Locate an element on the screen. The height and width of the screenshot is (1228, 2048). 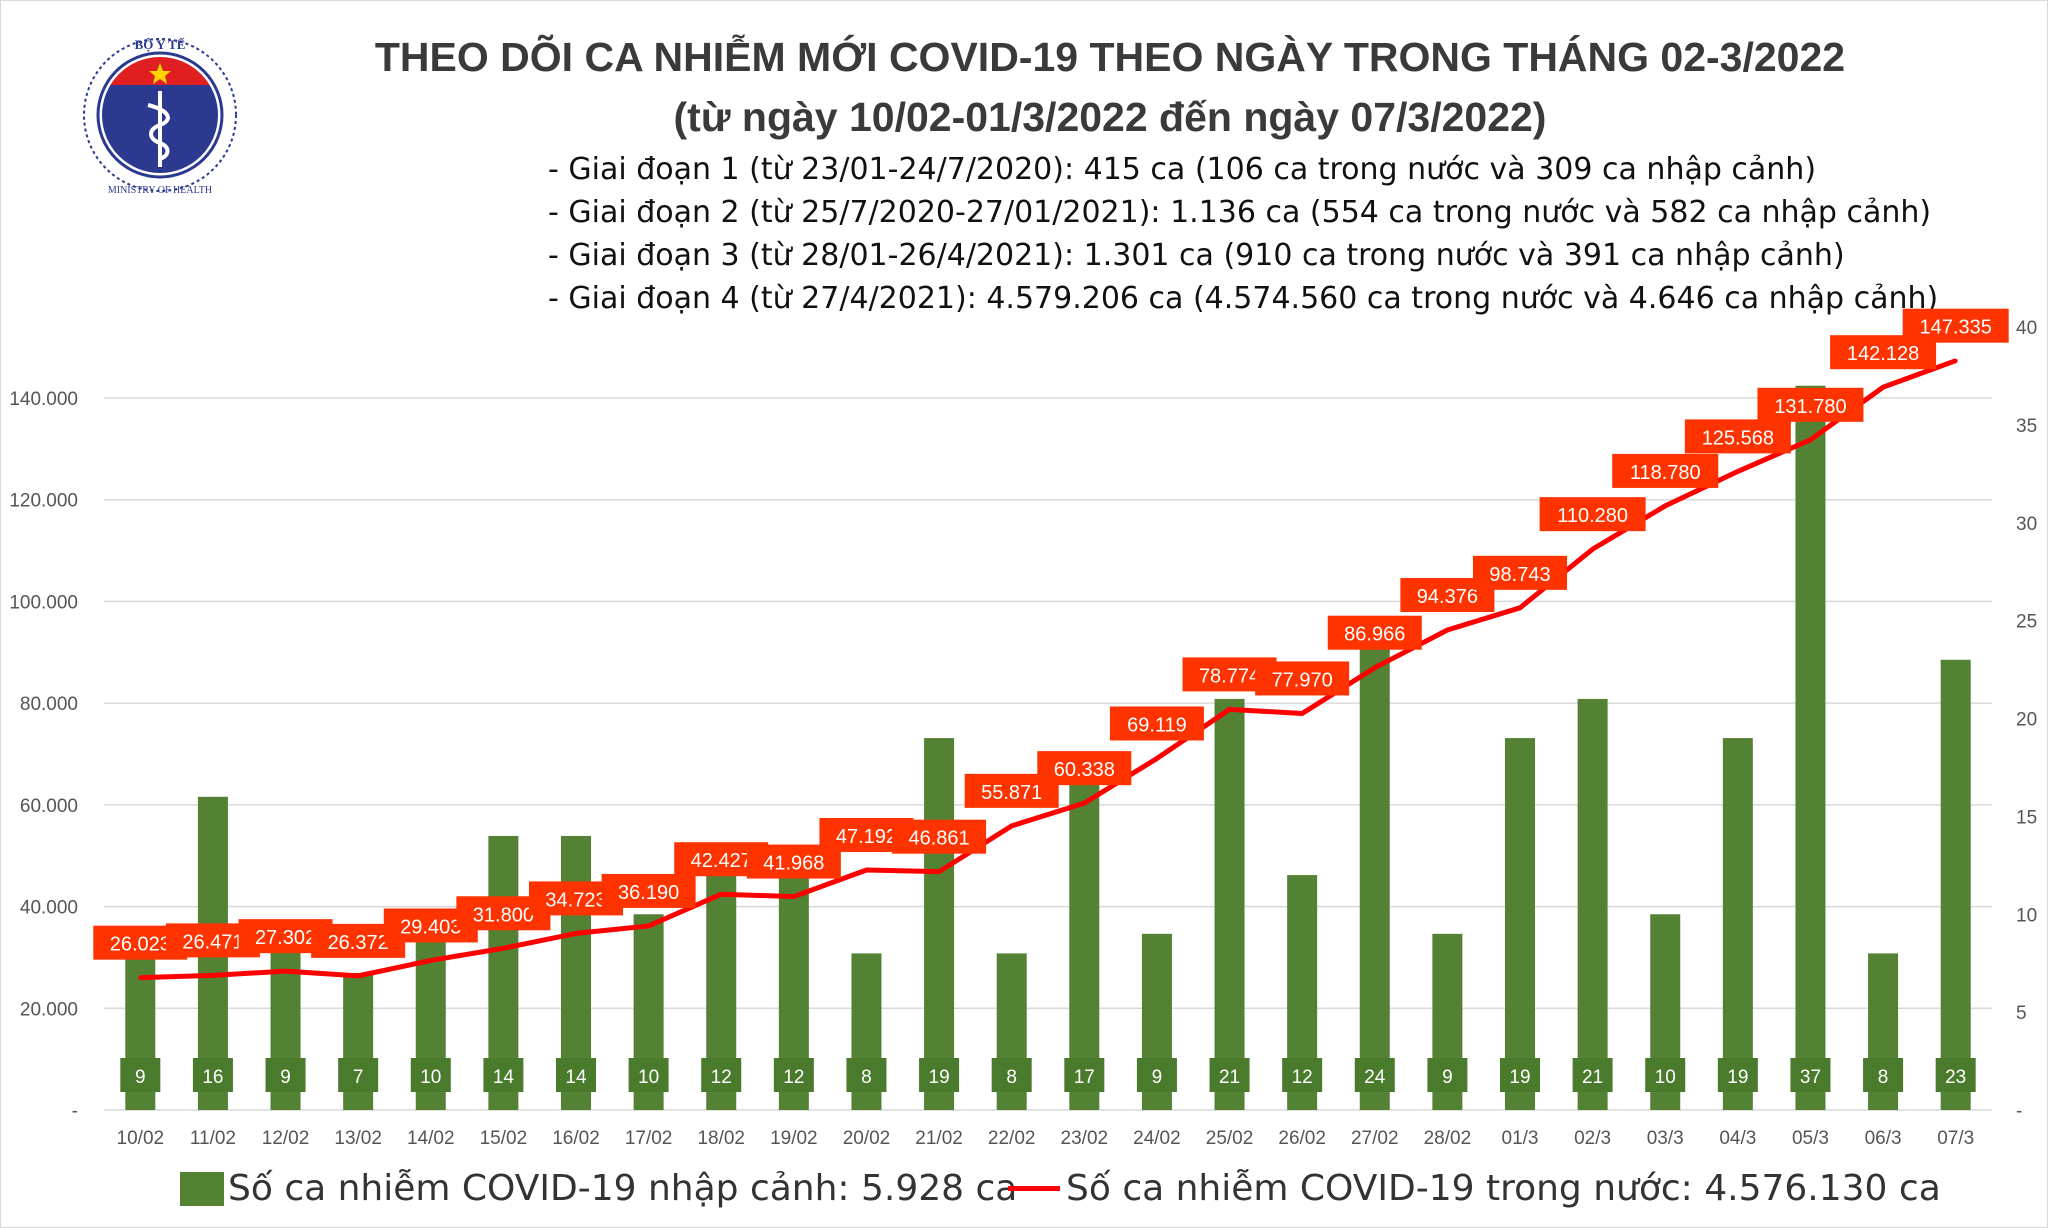
bar-value-label: 21 is located at coordinates (1229, 1077).